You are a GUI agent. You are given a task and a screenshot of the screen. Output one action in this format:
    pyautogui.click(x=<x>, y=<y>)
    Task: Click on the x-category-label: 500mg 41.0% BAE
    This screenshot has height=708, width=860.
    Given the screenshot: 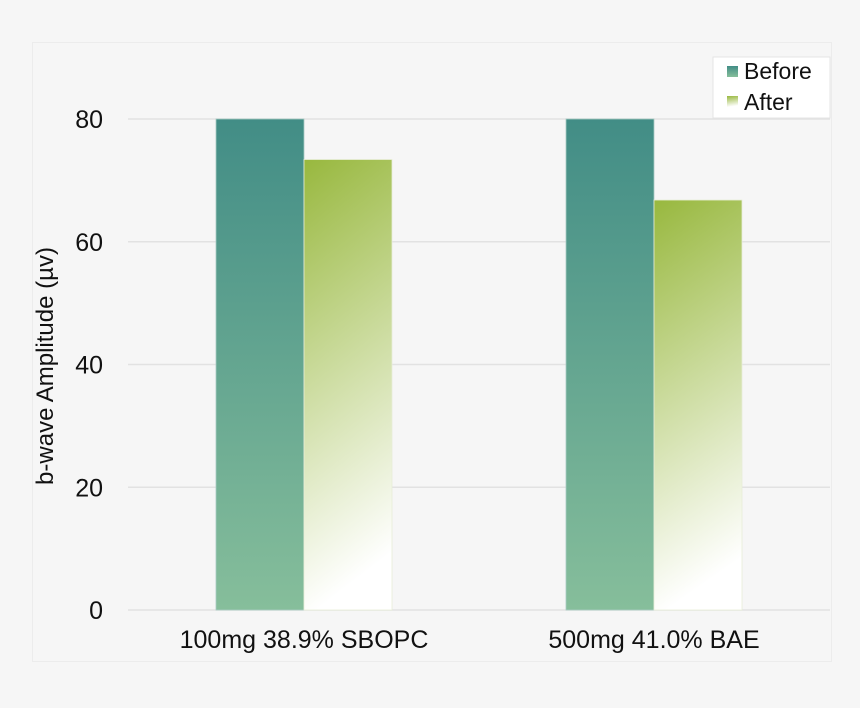 What is the action you would take?
    pyautogui.click(x=653, y=640)
    